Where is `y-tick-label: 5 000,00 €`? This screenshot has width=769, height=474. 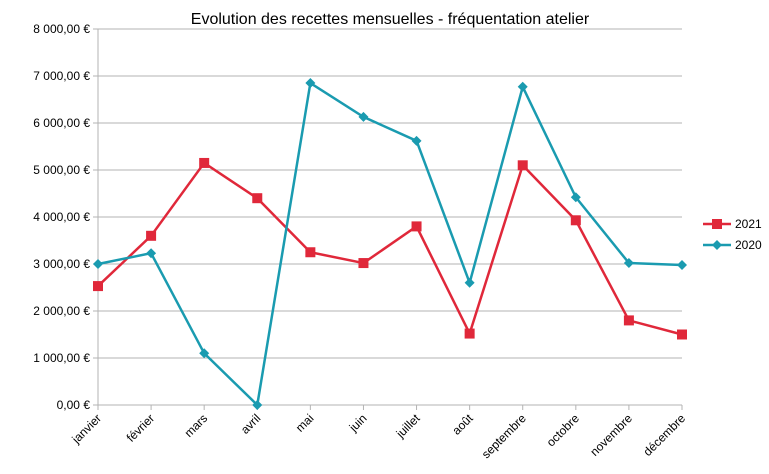
y-tick-label: 5 000,00 € is located at coordinates (61, 170).